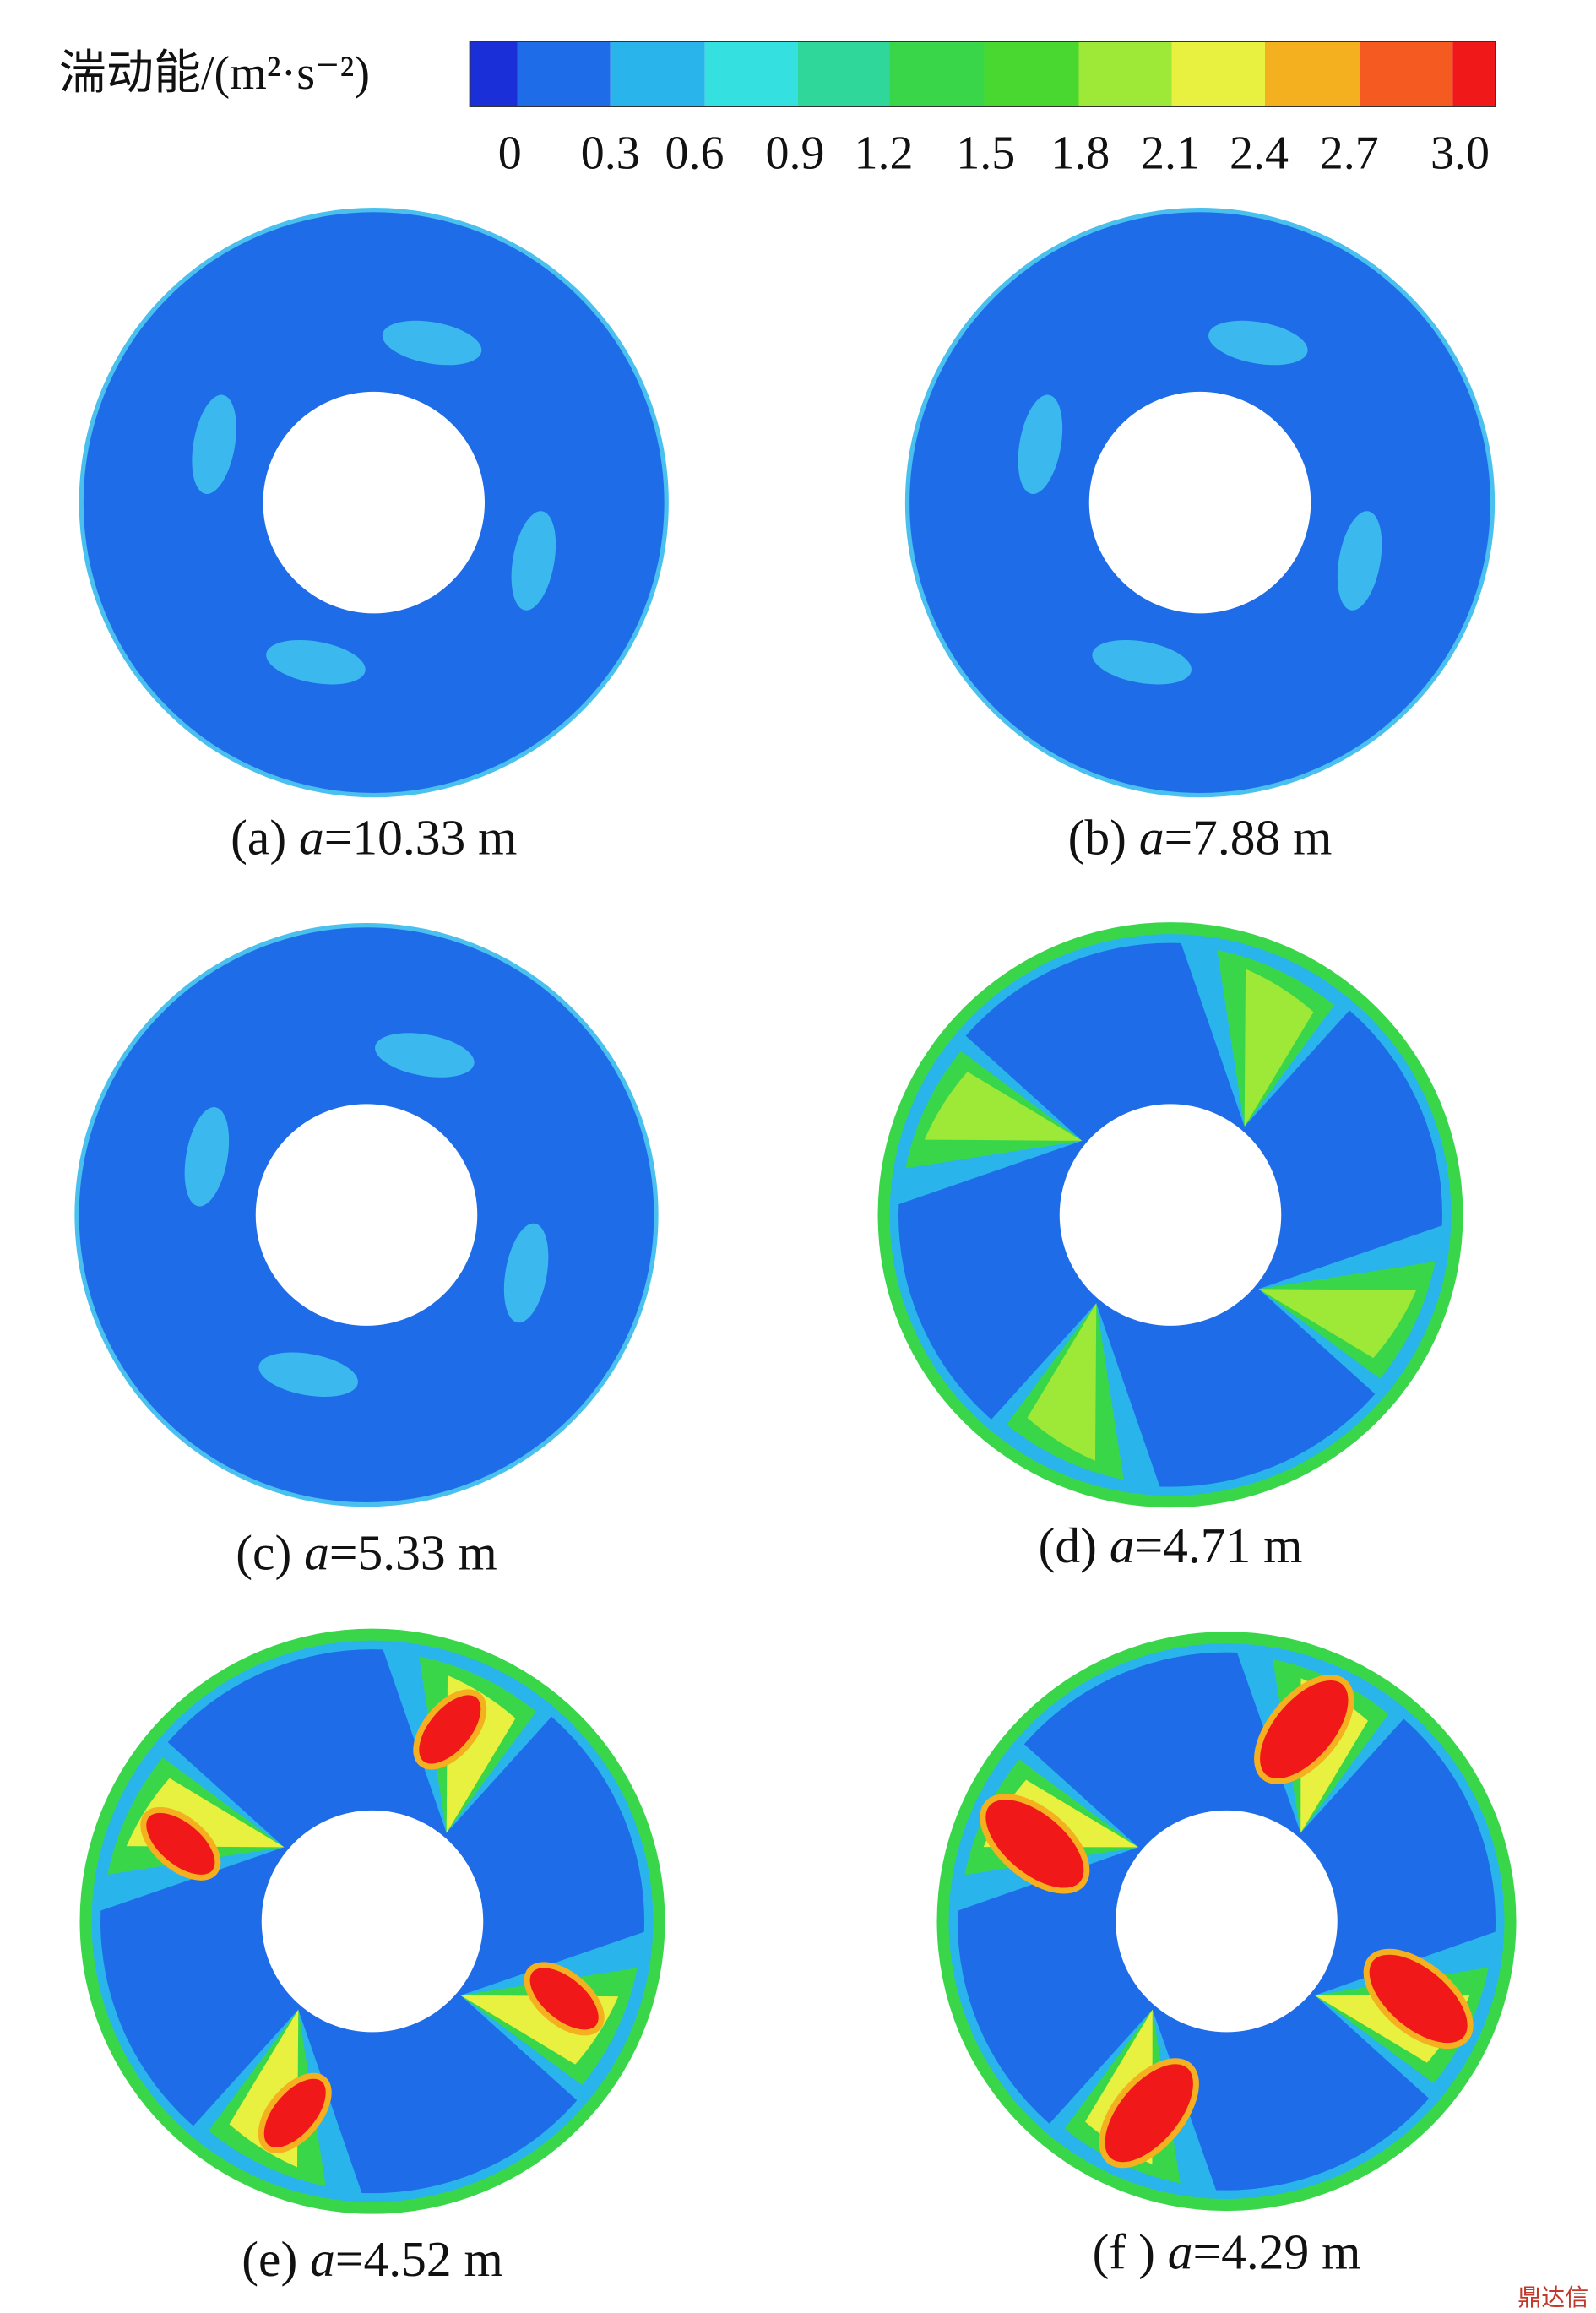  Describe the element at coordinates (795, 154) in the screenshot. I see `colorbar-tick-label: 0.9` at that location.